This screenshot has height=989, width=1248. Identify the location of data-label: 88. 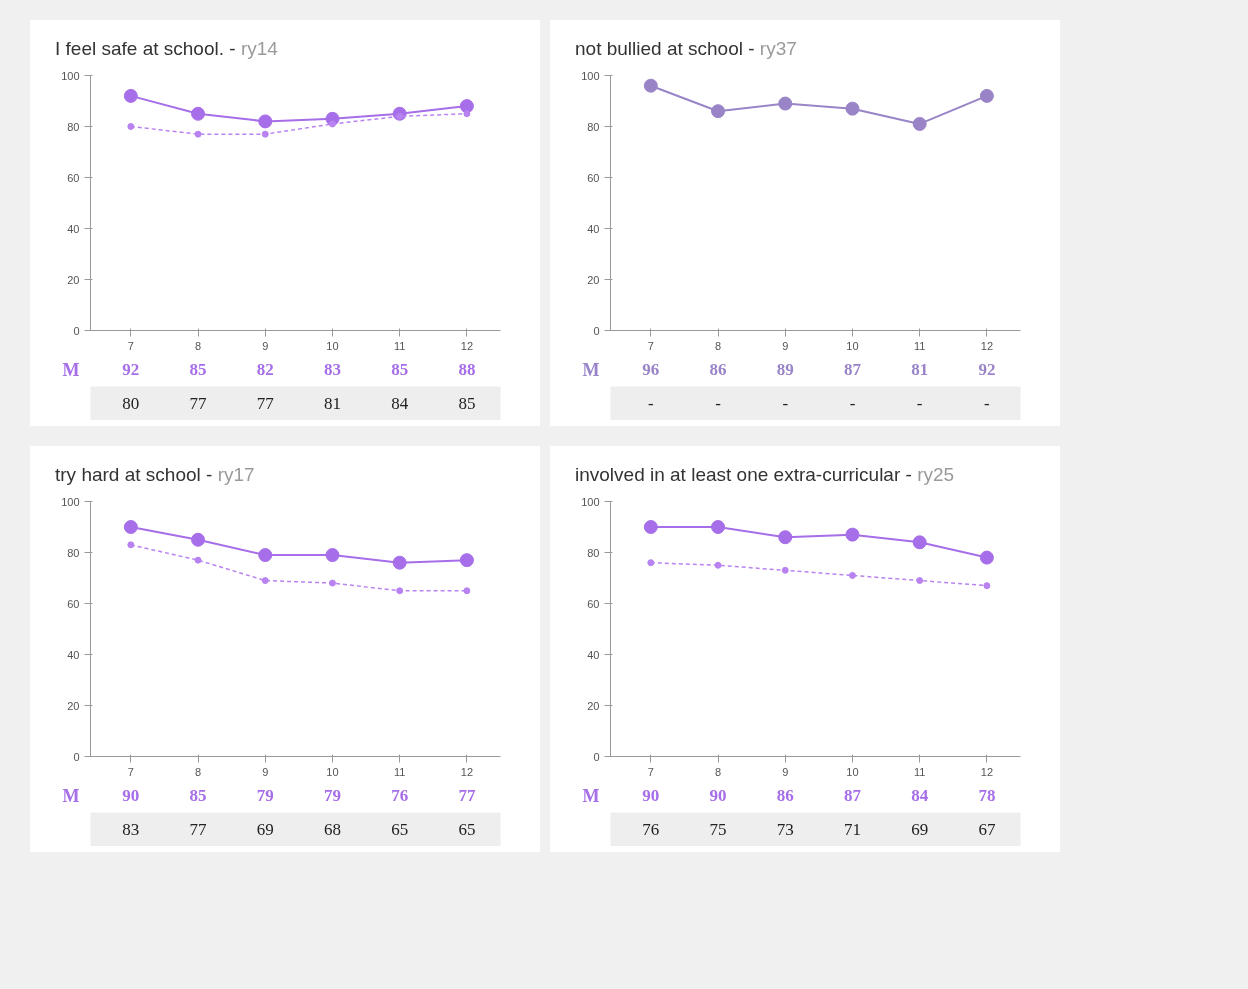
(467, 370).